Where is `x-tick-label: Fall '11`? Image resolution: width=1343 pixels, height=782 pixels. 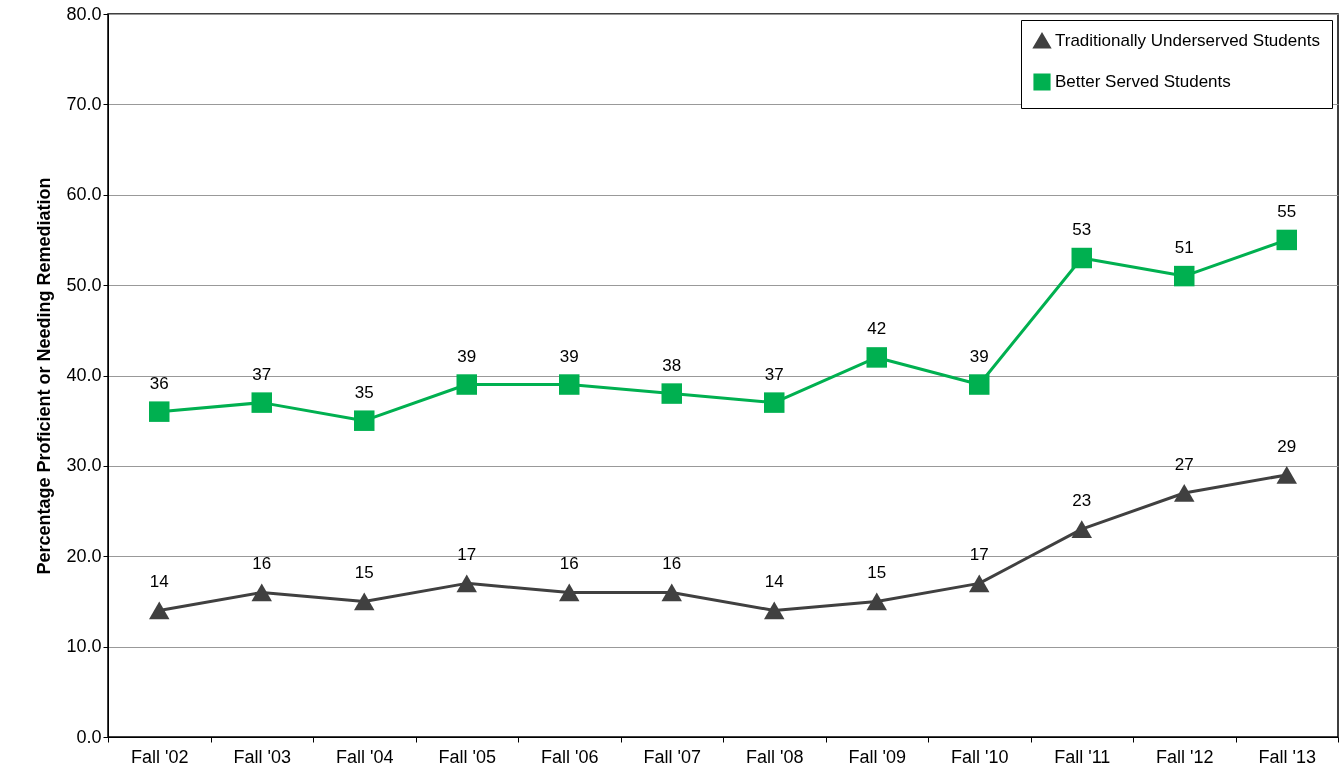 x-tick-label: Fall '11 is located at coordinates (1082, 756).